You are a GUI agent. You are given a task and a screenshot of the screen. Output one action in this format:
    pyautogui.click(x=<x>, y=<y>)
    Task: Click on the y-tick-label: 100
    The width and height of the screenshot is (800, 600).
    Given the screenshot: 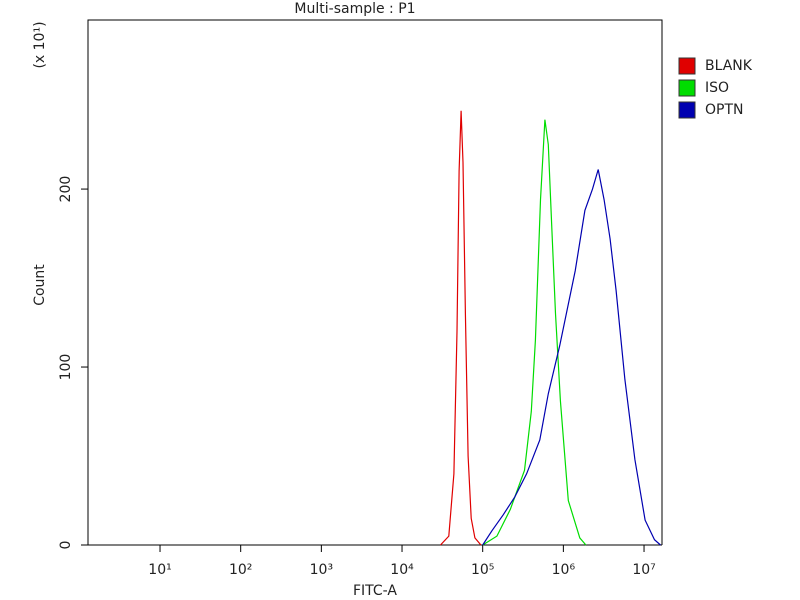 What is the action you would take?
    pyautogui.click(x=66, y=367)
    